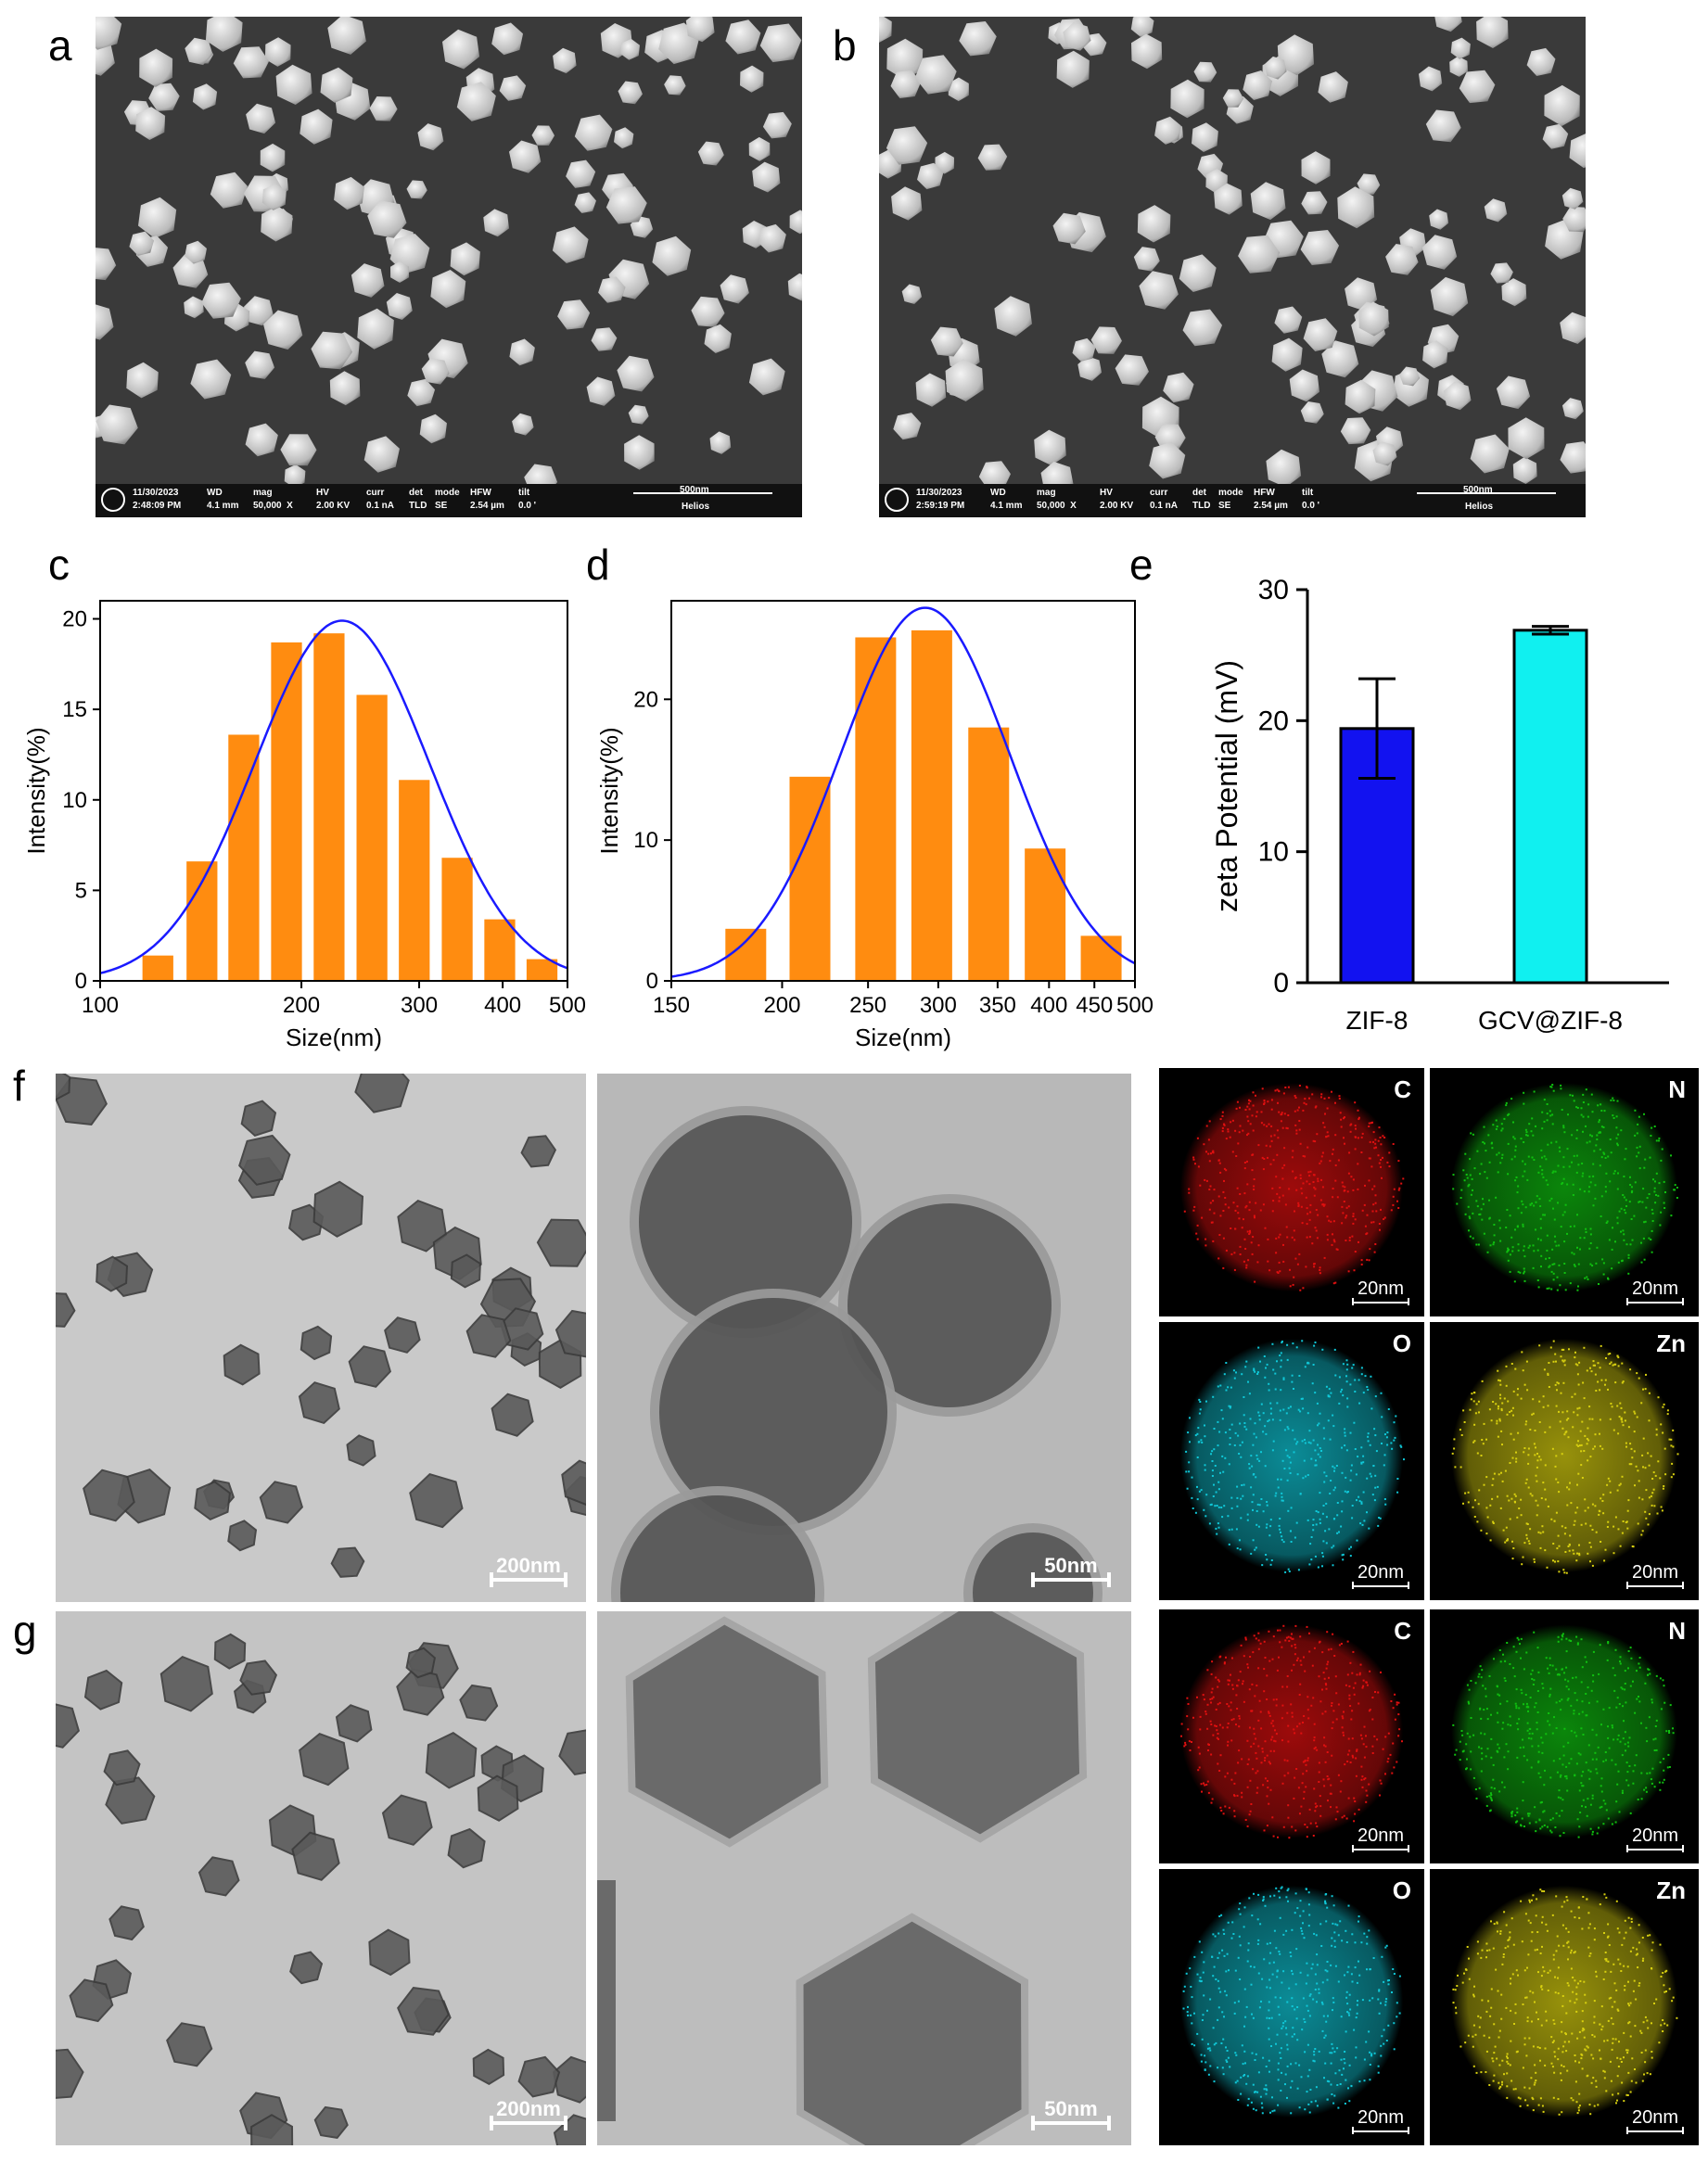 This screenshot has width=1708, height=2162. What do you see at coordinates (598, 564) in the screenshot?
I see `panel-label-d: d` at bounding box center [598, 564].